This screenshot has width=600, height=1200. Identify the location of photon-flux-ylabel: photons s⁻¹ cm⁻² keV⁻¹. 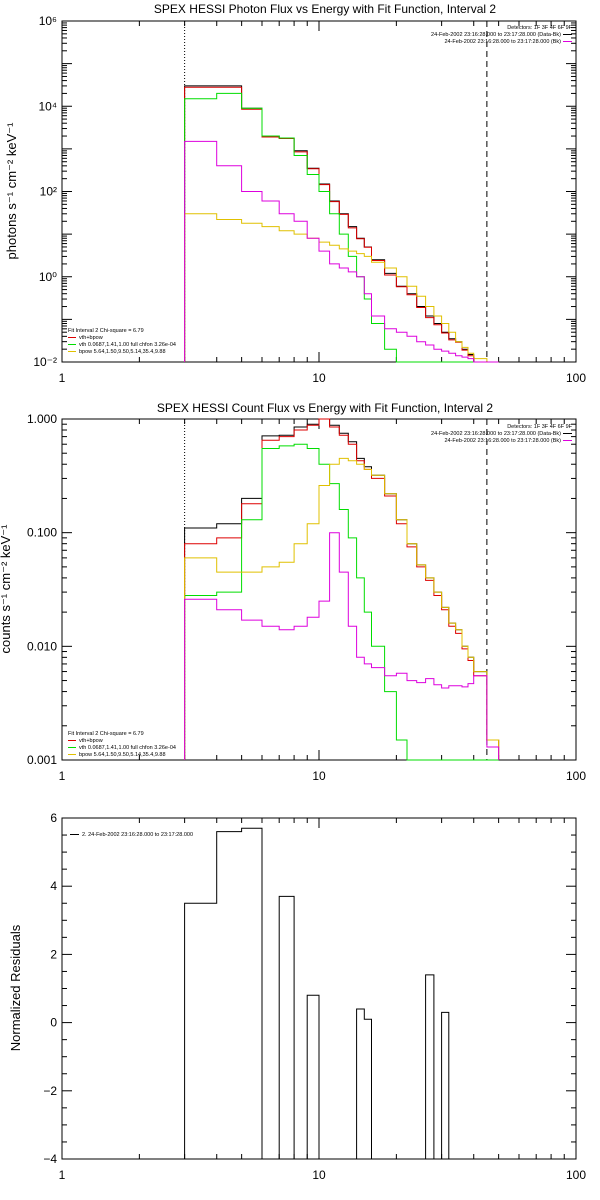
(11, 191).